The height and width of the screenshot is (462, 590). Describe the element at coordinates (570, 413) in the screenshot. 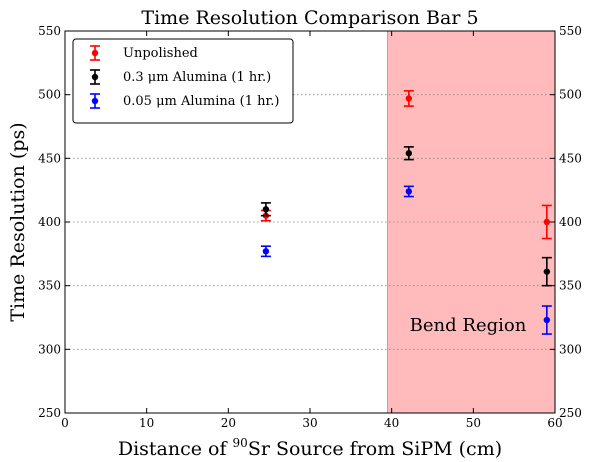

I see `y-tick-label-right: 250` at that location.